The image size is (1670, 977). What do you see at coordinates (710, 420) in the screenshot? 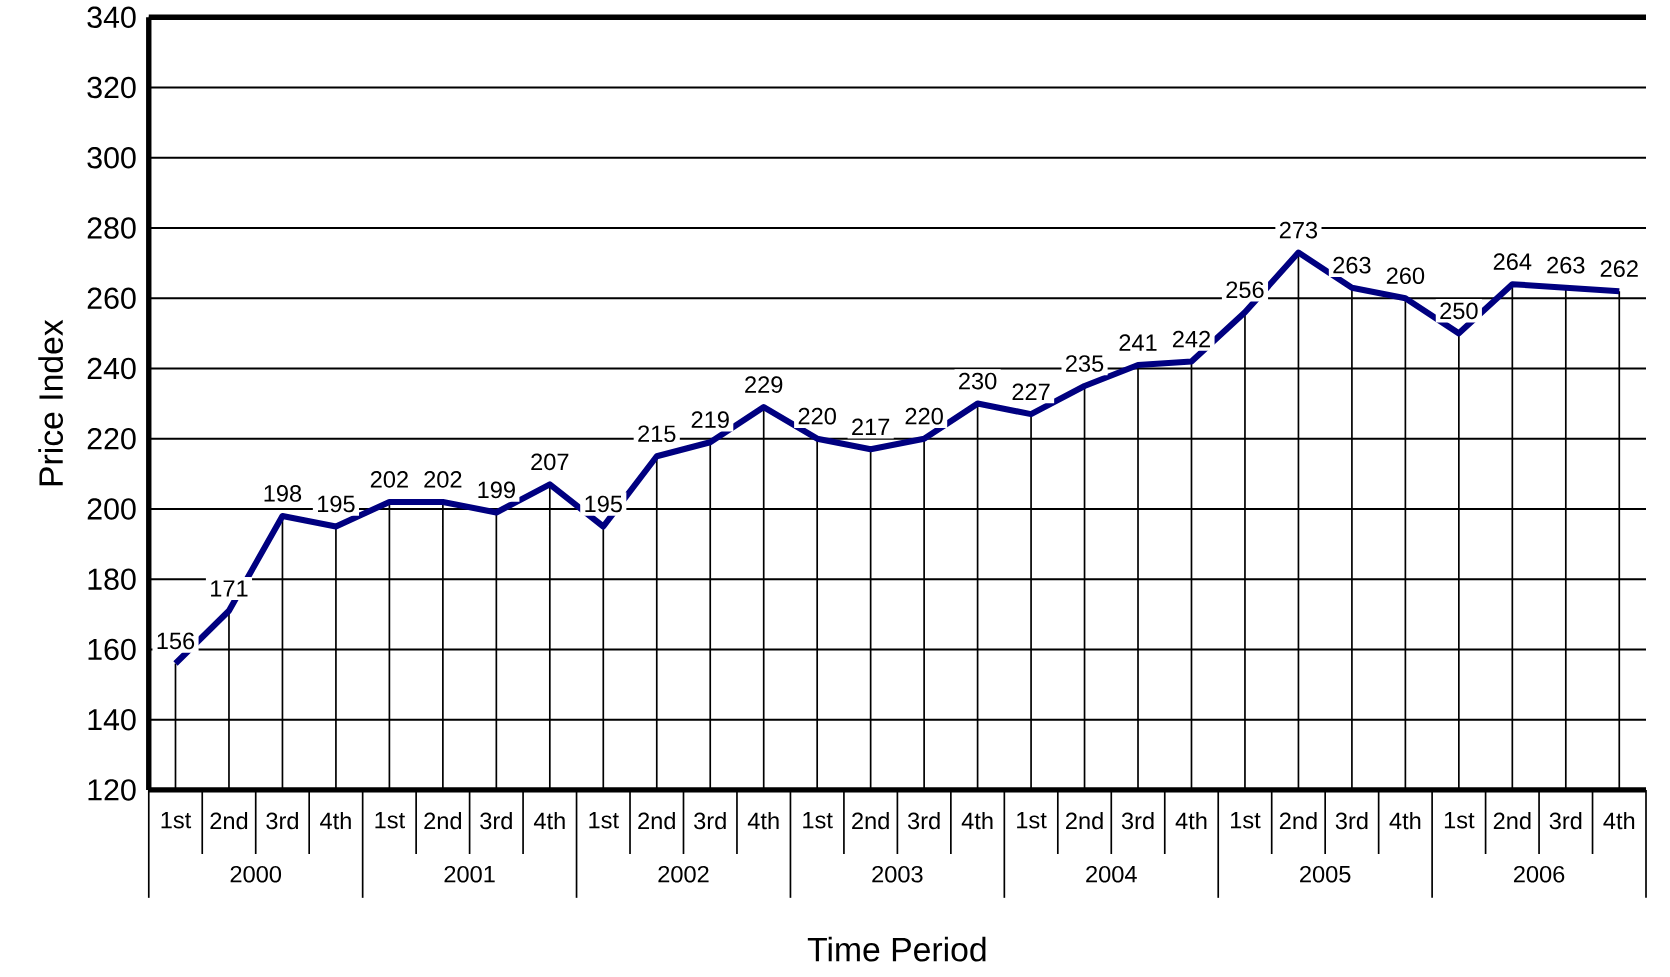
I see `data-label: 219` at bounding box center [710, 420].